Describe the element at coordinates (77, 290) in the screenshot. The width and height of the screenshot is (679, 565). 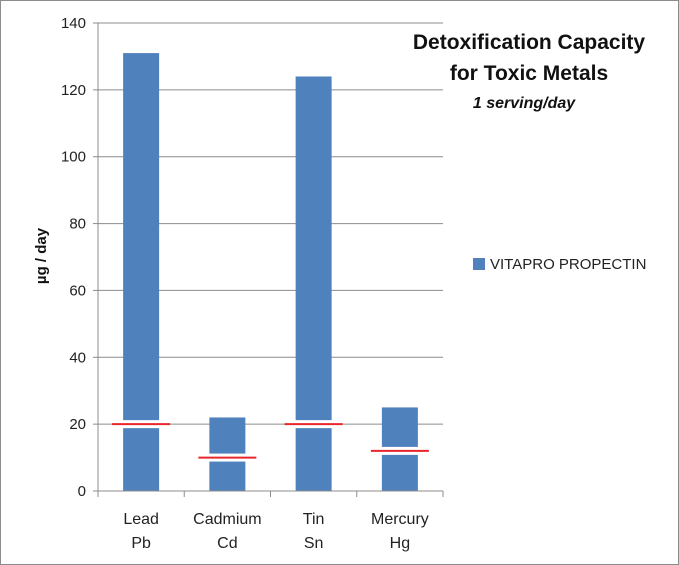
I see `y-tick-label: 60` at that location.